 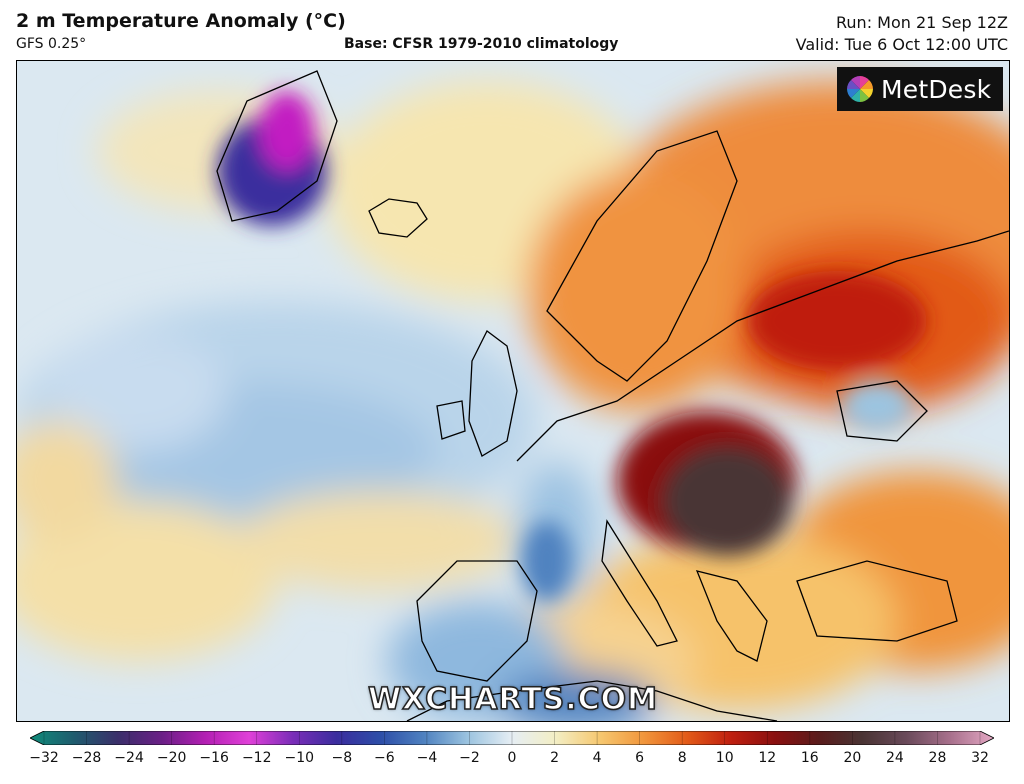 What do you see at coordinates (299, 758) in the screenshot?
I see `colorbar-tick-label: −10` at bounding box center [299, 758].